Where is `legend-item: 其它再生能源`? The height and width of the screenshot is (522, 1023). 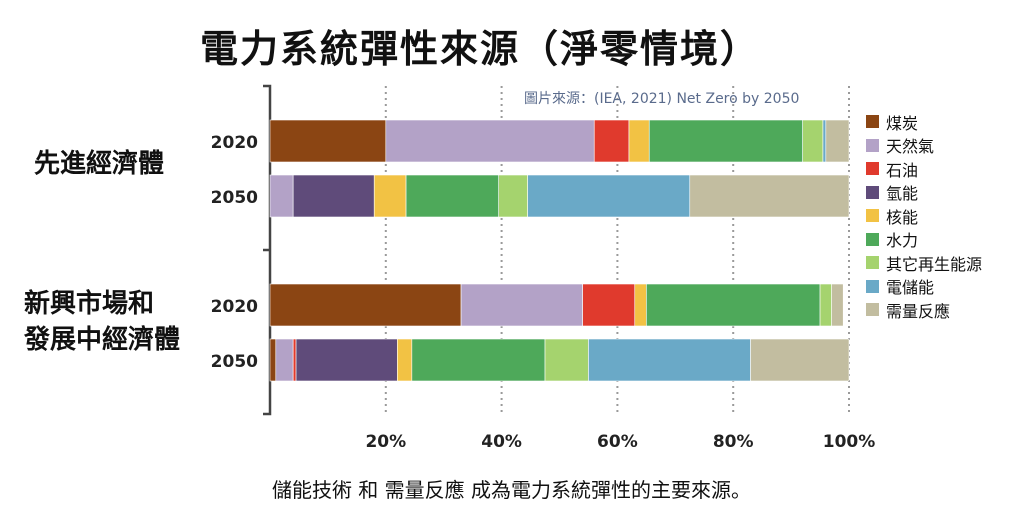 legend-item: 其它再生能源 is located at coordinates (924, 263).